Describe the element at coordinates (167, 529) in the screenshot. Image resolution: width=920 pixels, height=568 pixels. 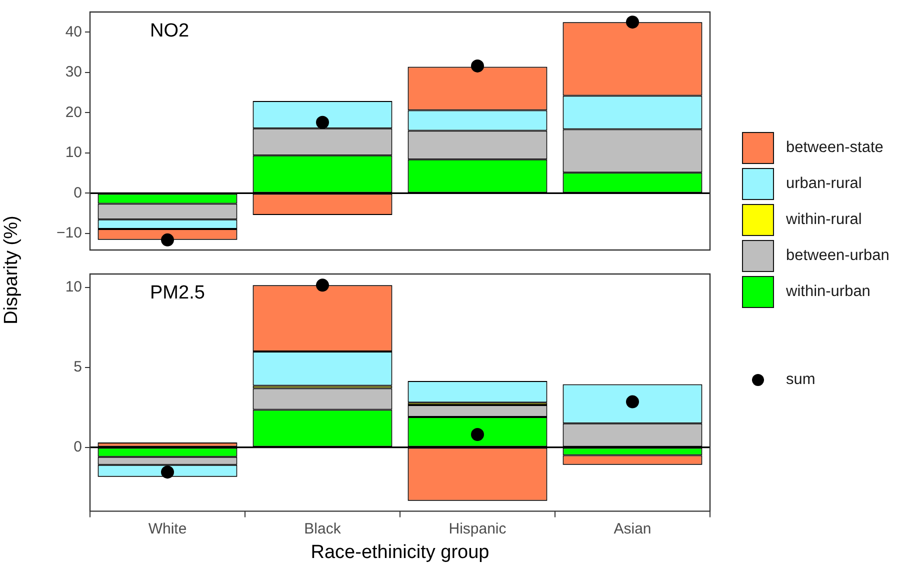
I see `x-tick-label: White` at that location.